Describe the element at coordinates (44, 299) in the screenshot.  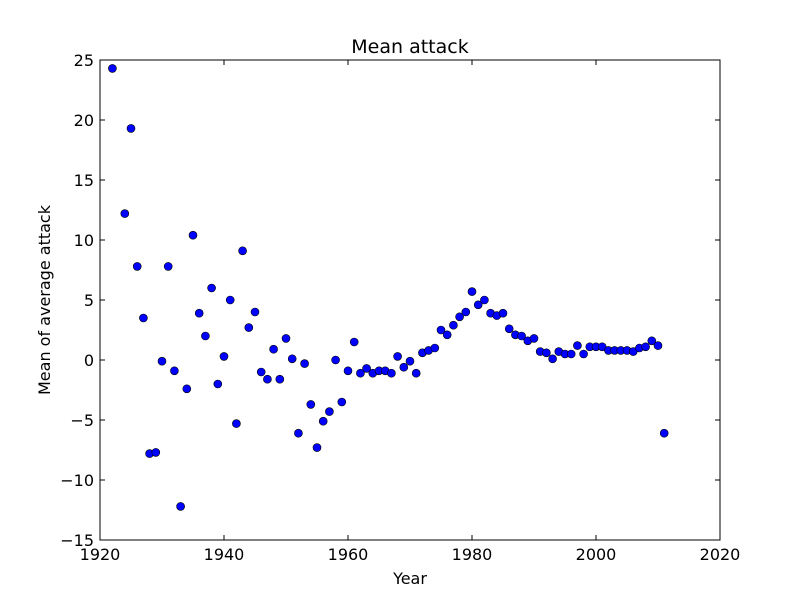
I see `y-axis-label: Mean of average attack` at that location.